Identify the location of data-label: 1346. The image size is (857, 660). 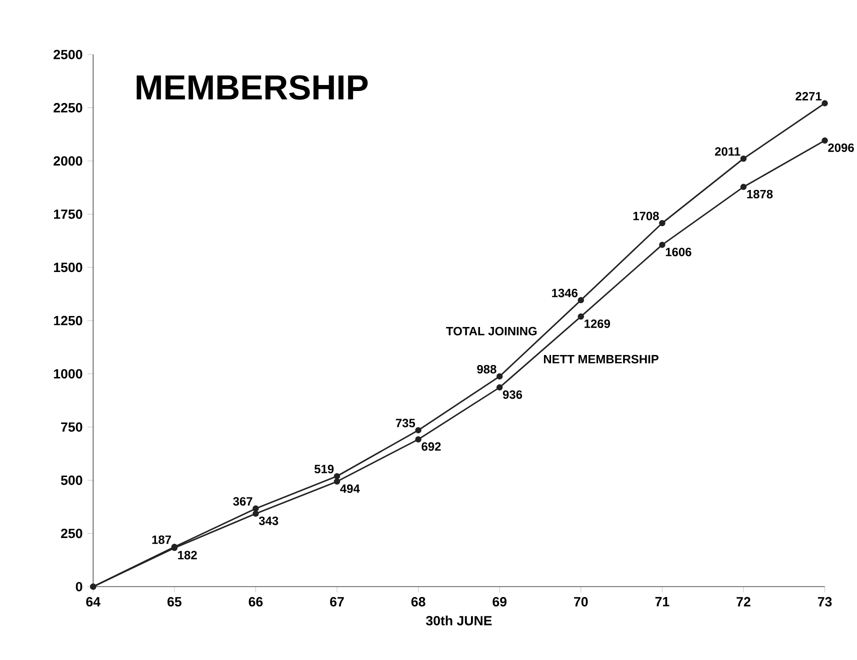
(565, 293).